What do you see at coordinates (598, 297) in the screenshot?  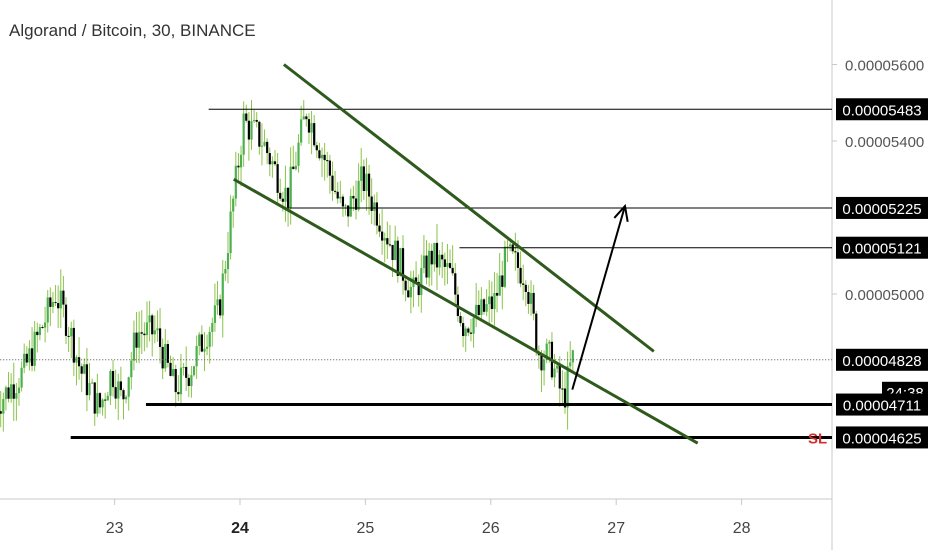 I see `arrow-shaft` at bounding box center [598, 297].